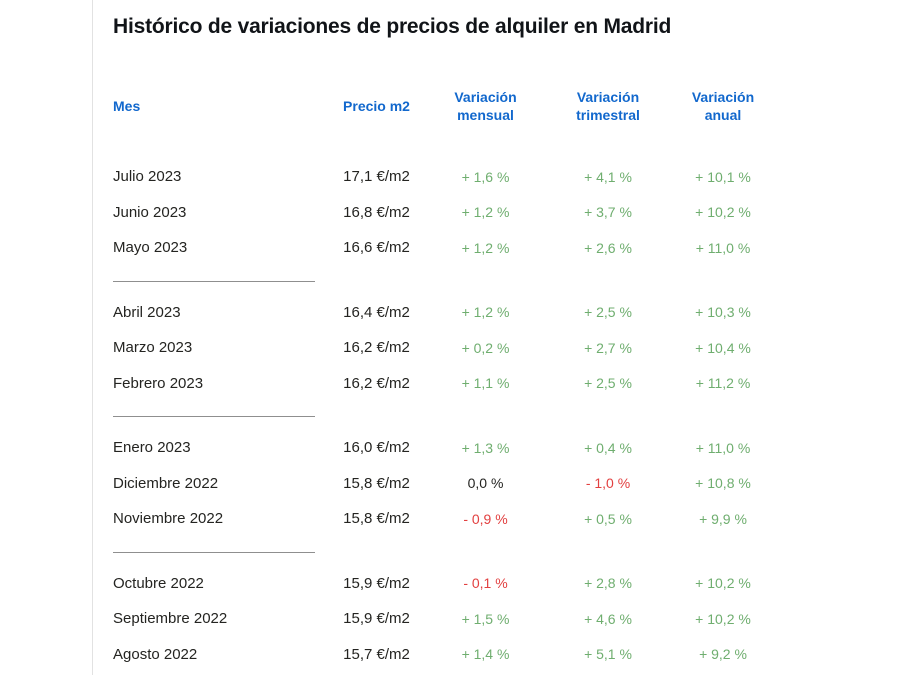 This screenshot has width=900, height=675. Describe the element at coordinates (723, 383) in the screenshot. I see `annual-variation-cell: + 11,2 %` at that location.